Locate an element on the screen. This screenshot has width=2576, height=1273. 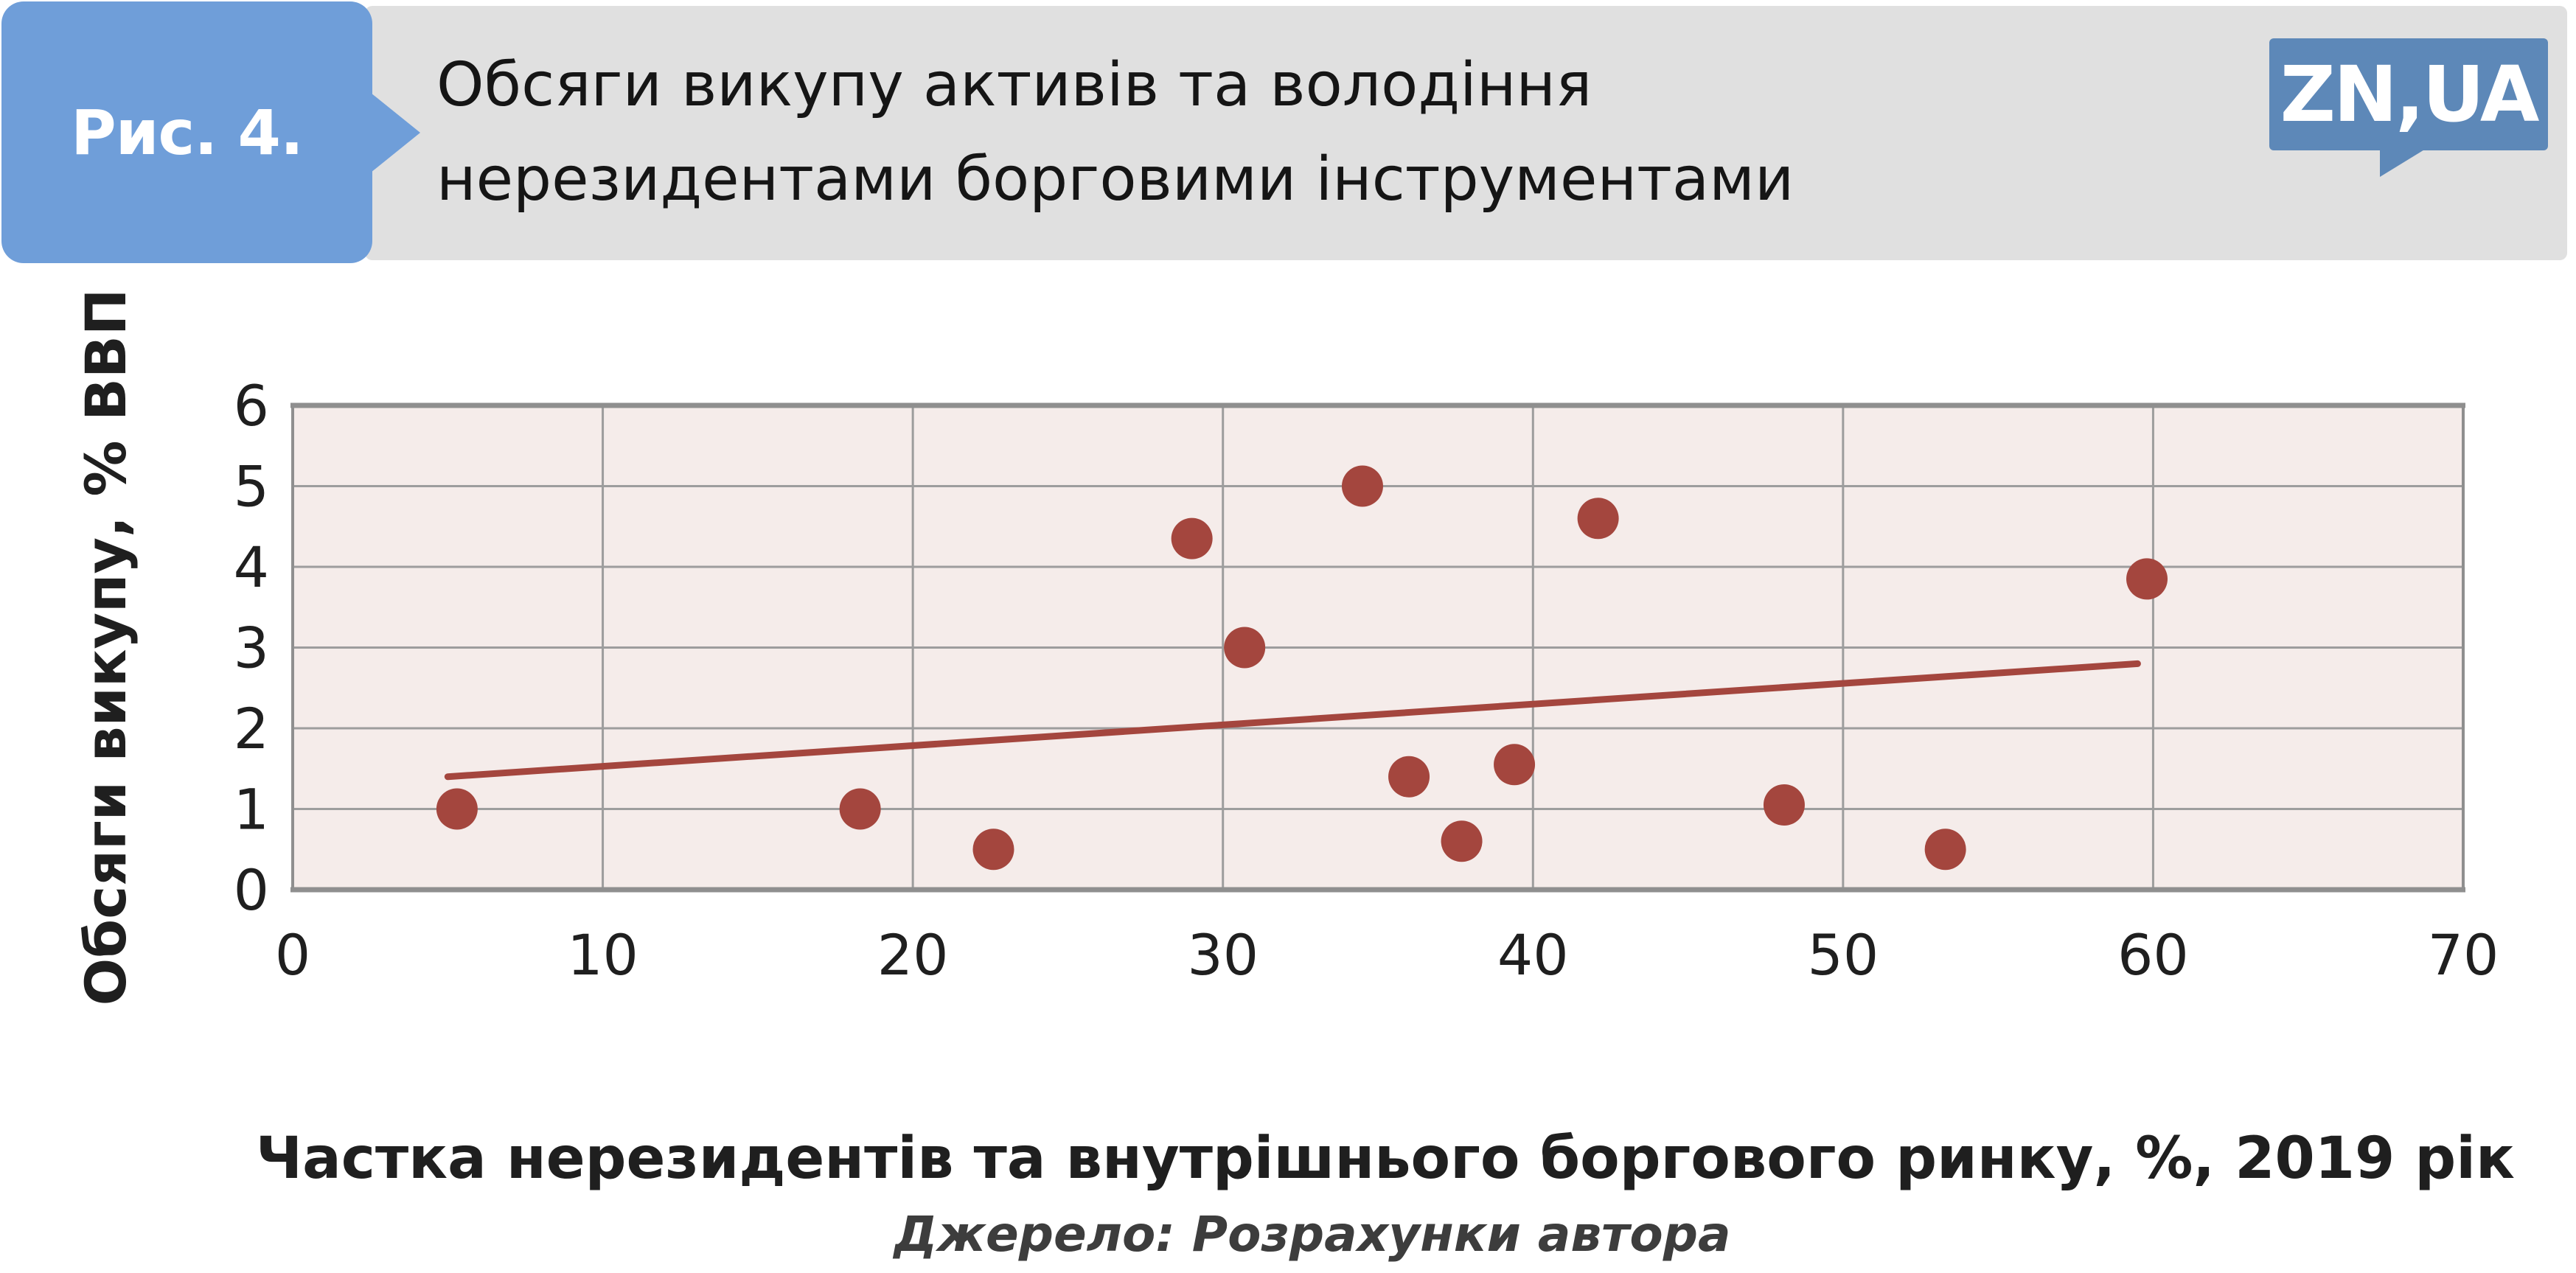
y-tick-label: 4 is located at coordinates (252, 567).